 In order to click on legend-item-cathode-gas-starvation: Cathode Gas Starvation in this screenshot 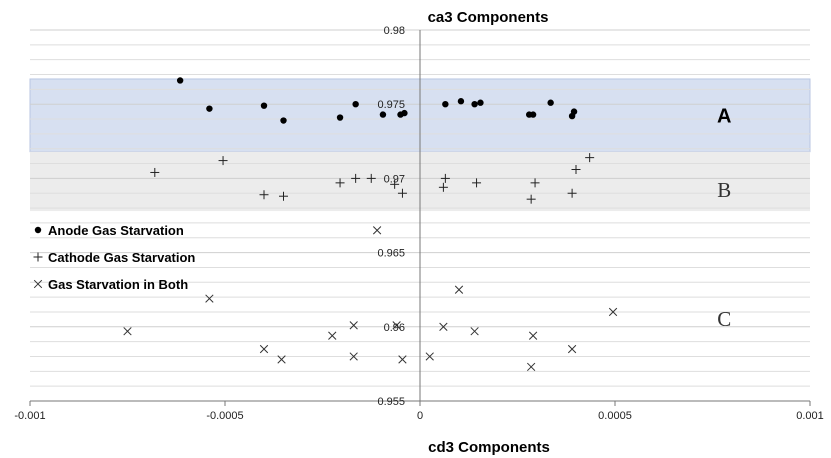, I will do `click(114, 257)`.